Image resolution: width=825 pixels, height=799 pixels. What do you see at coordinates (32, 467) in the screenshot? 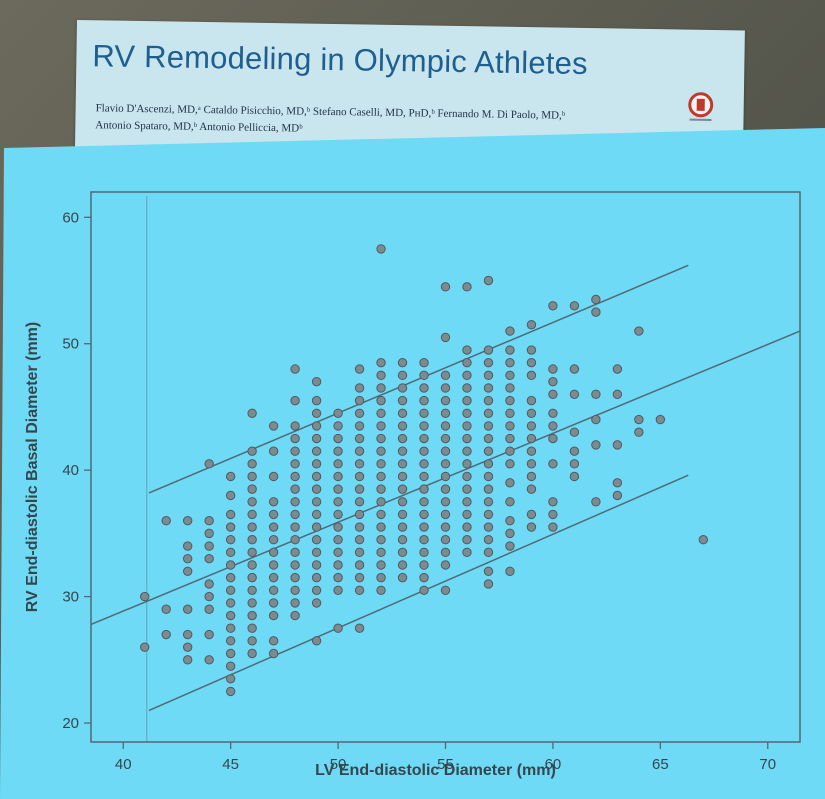
I see `y-axis-title: RV End-diastolic Basal Diameter (mm)` at bounding box center [32, 467].